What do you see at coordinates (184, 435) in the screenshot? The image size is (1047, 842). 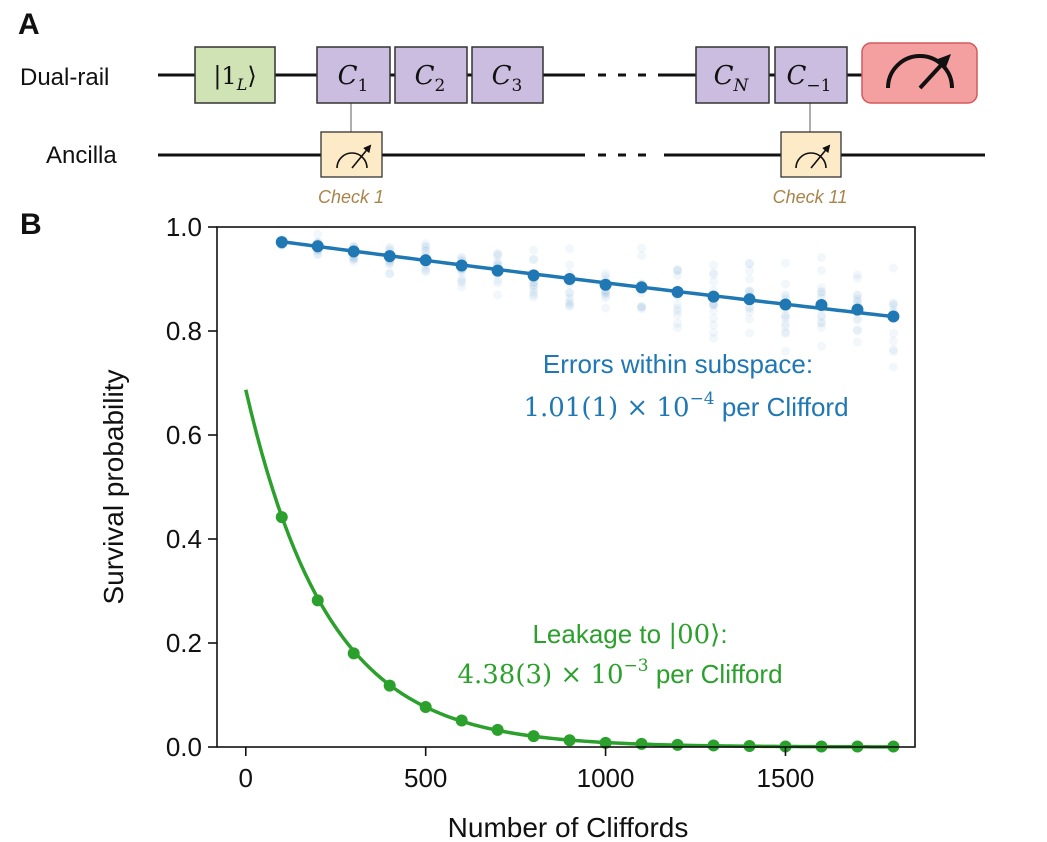 I see `y-tick-label: 0.6` at bounding box center [184, 435].